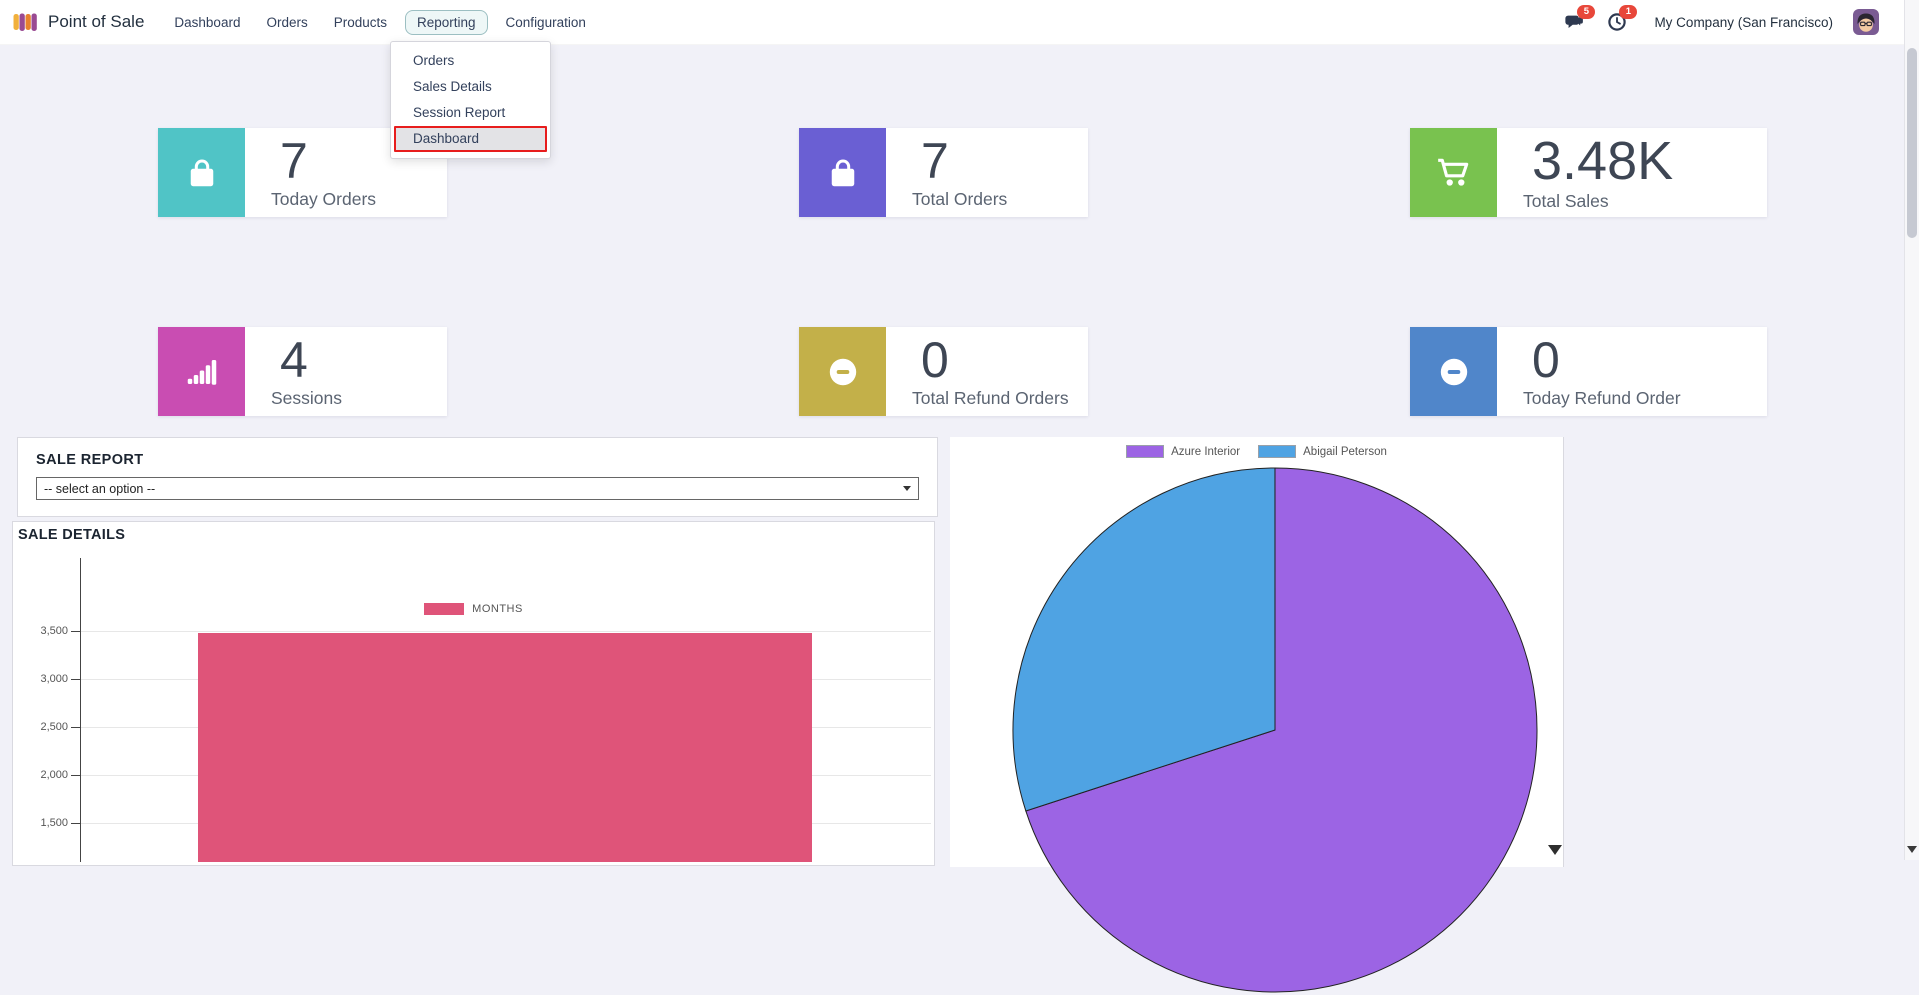 Image resolution: width=1919 pixels, height=995 pixels. I want to click on kpi-label: Total Orders, so click(960, 198).